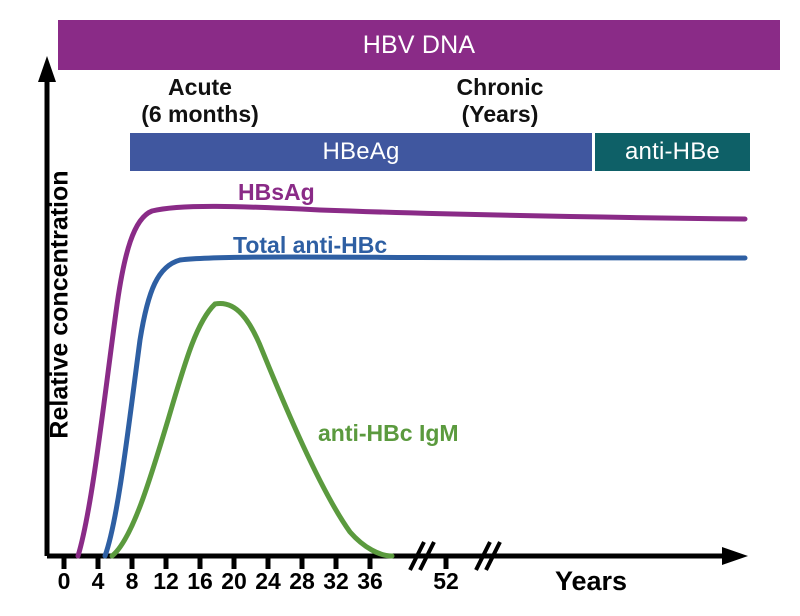 The image size is (800, 616). I want to click on curve-label-total-anti-hbc: Total anti-HBc, so click(310, 245).